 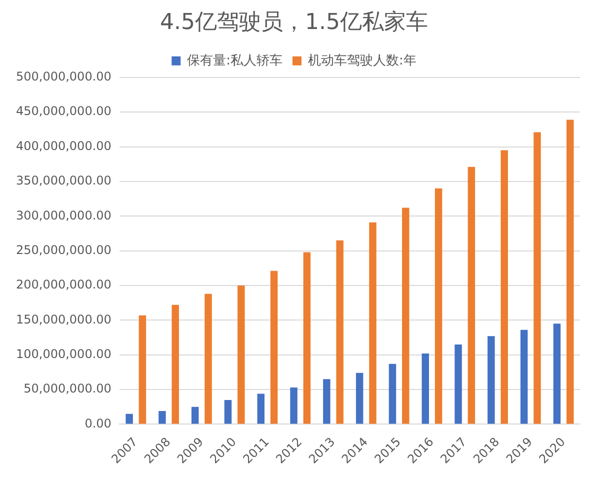 What do you see at coordinates (64, 77) in the screenshot?
I see `y-tick-label: 500,000,000.00` at bounding box center [64, 77].